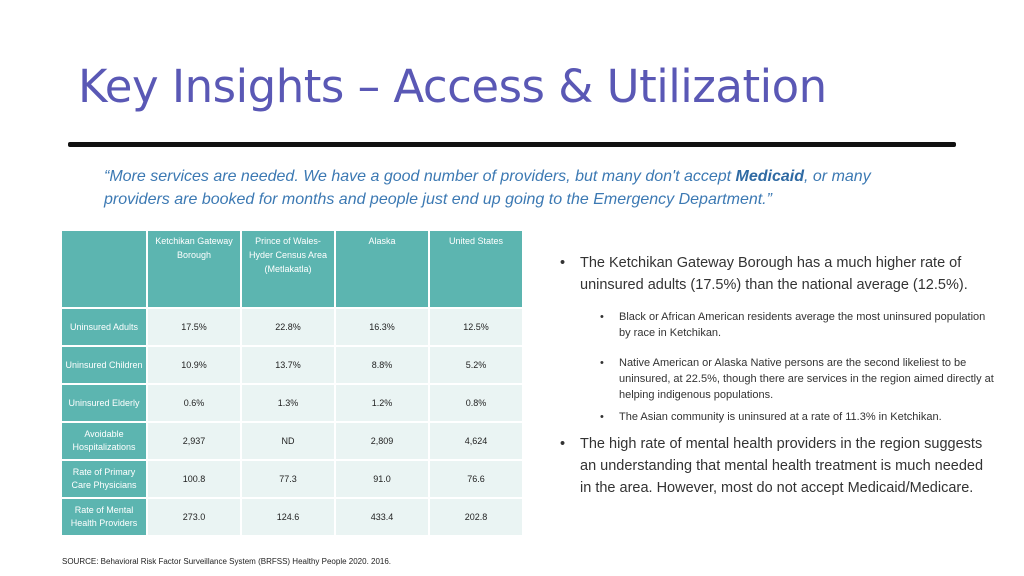 The height and width of the screenshot is (576, 1024). I want to click on table-header-ketchikan: Ketchikan Gateway Borough, so click(194, 269).